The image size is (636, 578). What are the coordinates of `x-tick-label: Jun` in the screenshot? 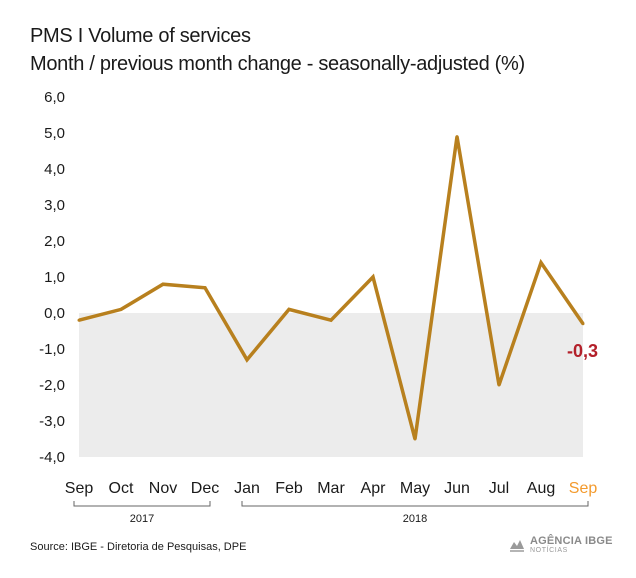 It's located at (457, 488).